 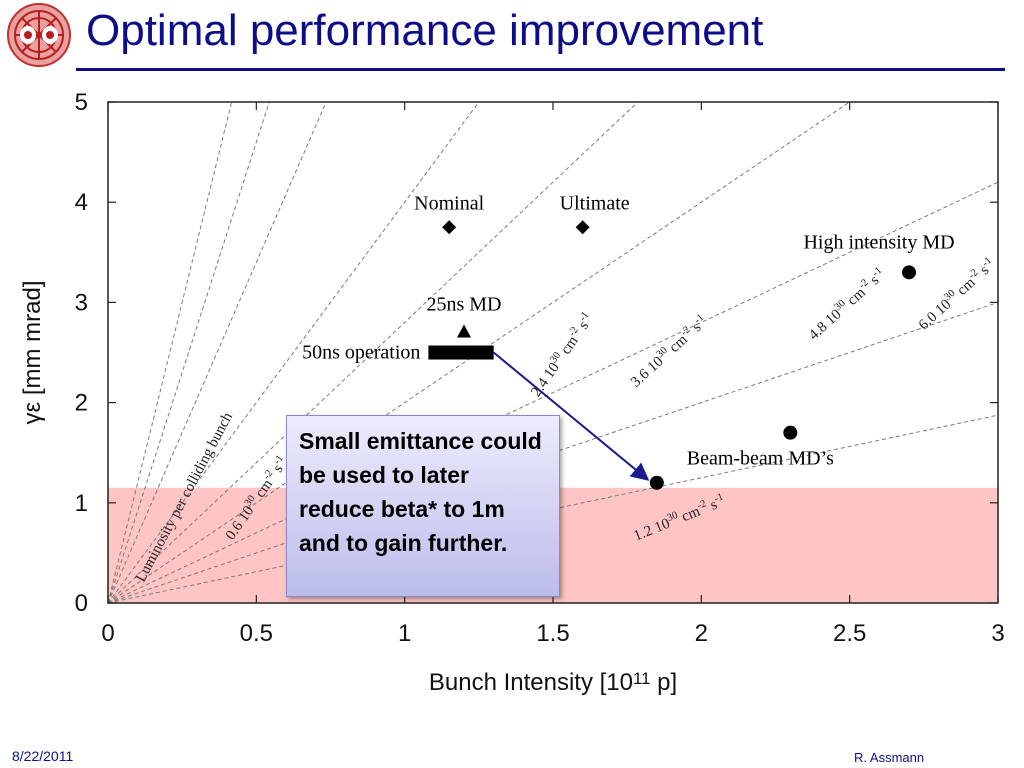 What do you see at coordinates (256, 633) in the screenshot?
I see `x-tick-label: 0.5` at bounding box center [256, 633].